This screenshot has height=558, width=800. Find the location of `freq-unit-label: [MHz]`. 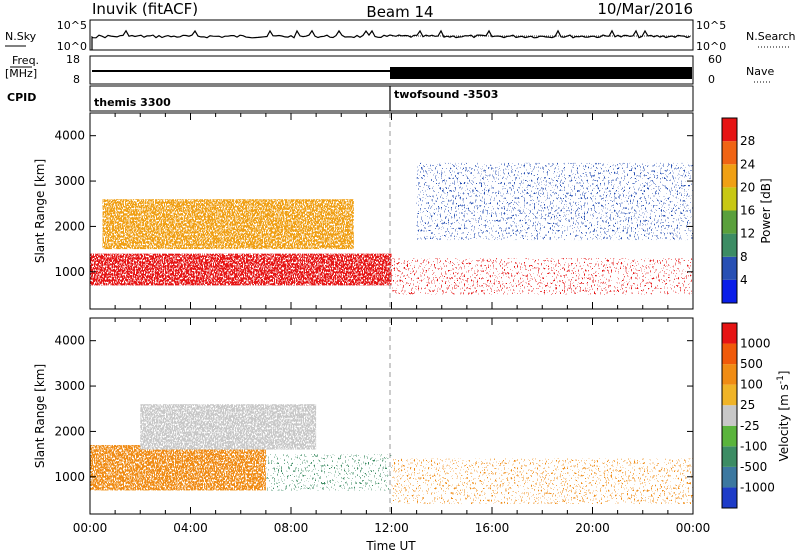

freq-unit-label: [MHz] is located at coordinates (21, 73).